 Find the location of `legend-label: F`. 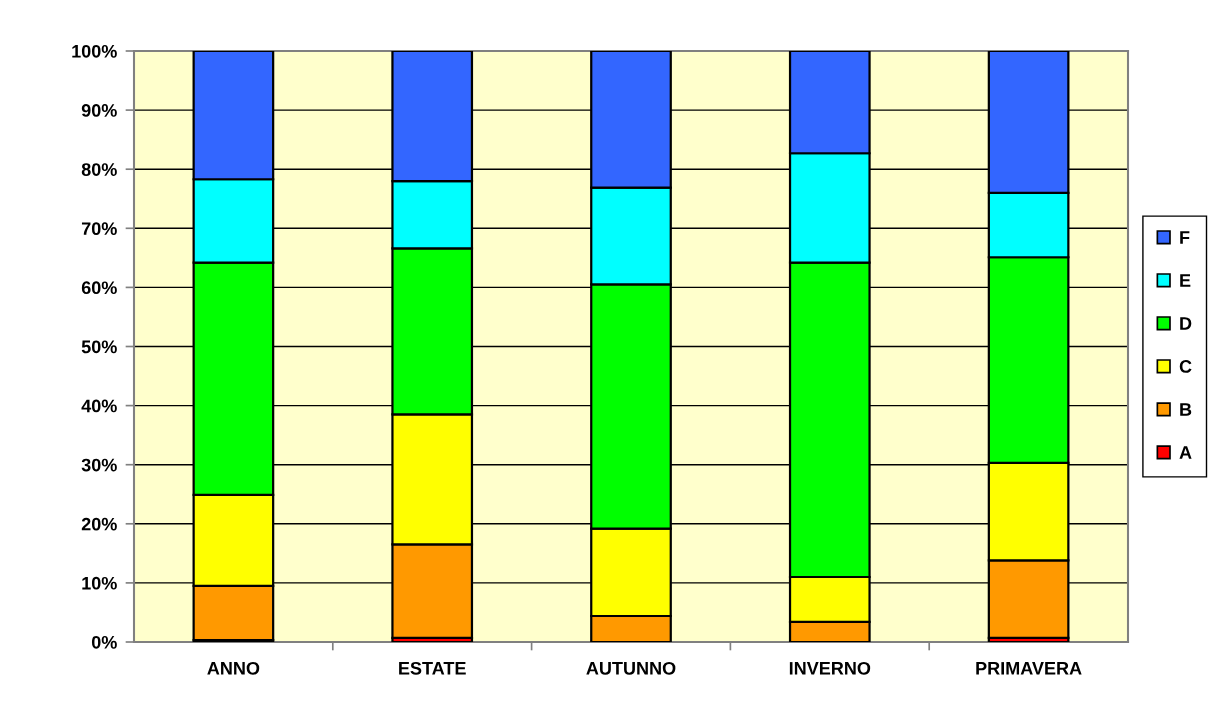

legend-label: F is located at coordinates (1185, 237).